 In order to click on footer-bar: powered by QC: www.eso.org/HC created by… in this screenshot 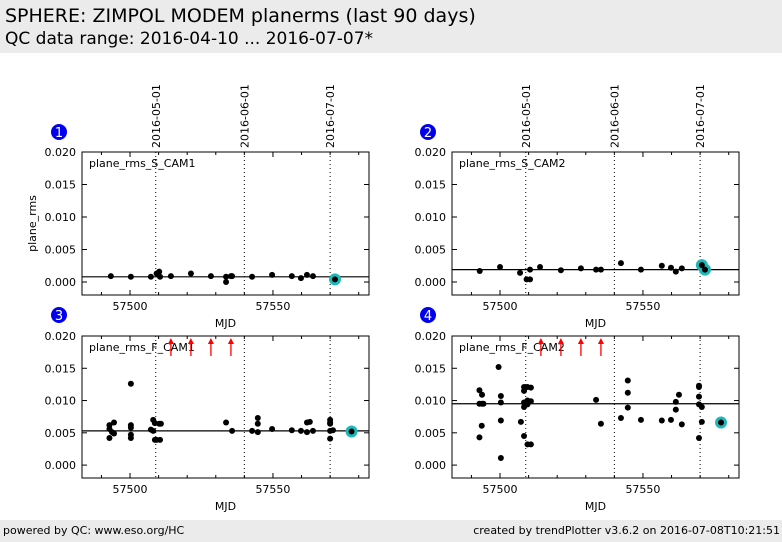, I will do `click(391, 531)`.